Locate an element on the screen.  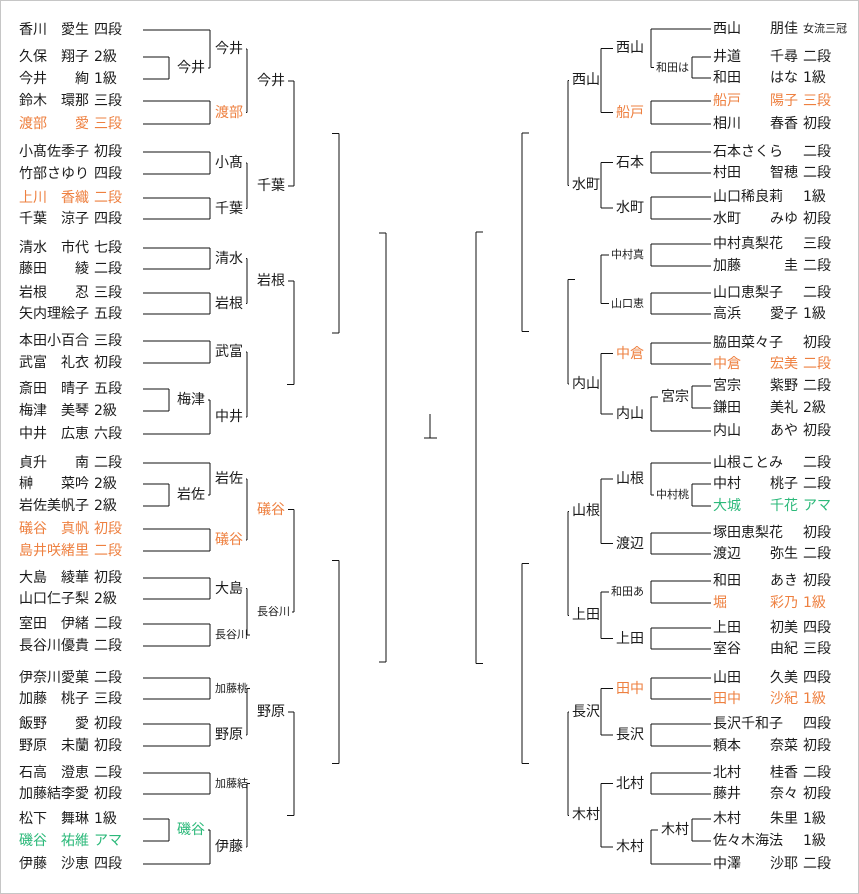
player-right-11: 加藤 圭二段 is located at coordinates (772, 266).